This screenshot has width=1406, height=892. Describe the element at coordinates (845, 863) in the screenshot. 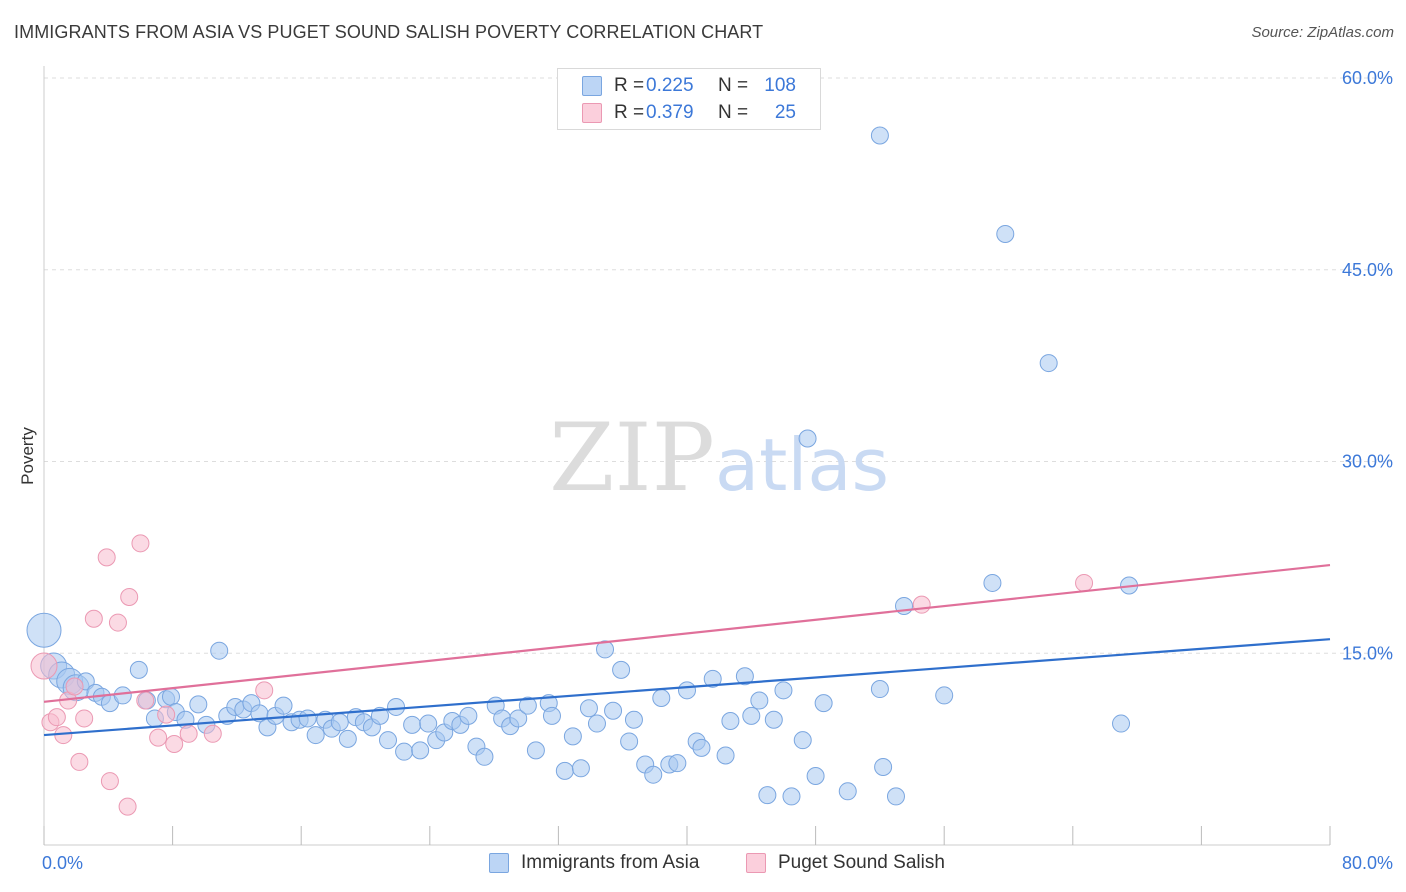

I see `series-legend-salish: Puget Sound Salish` at that location.